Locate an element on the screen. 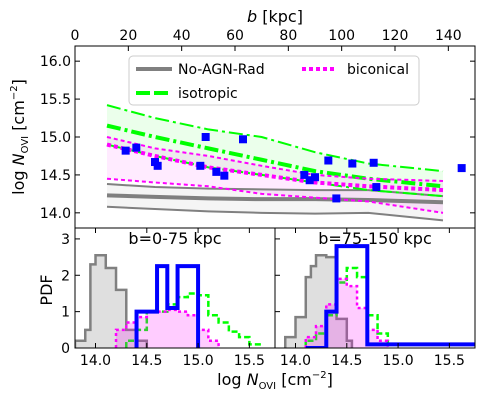 Image resolution: width=500 pixels, height=400 pixels. top-tick-label: 80 is located at coordinates (288, 36).